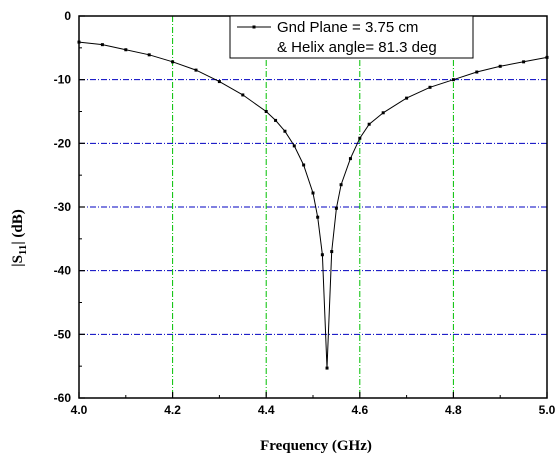 Image resolution: width=558 pixels, height=464 pixels. I want to click on legend-label-line1: Gnd Plane = 3.75 cm, so click(347, 27).